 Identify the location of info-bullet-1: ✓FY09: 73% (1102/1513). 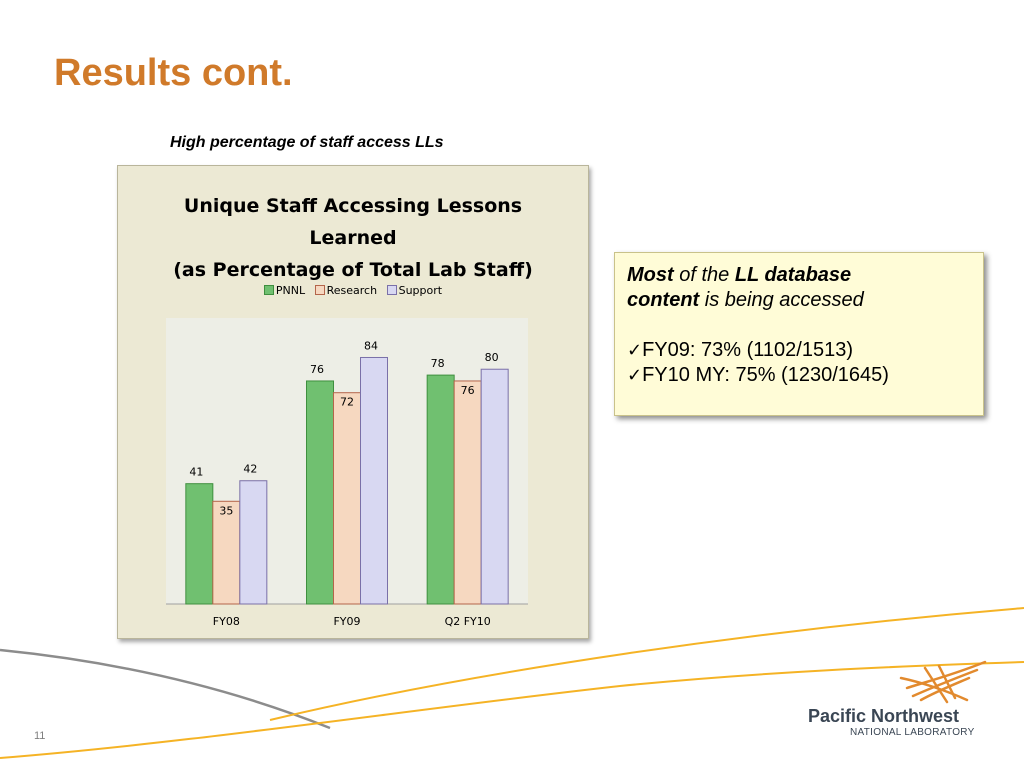
(799, 350).